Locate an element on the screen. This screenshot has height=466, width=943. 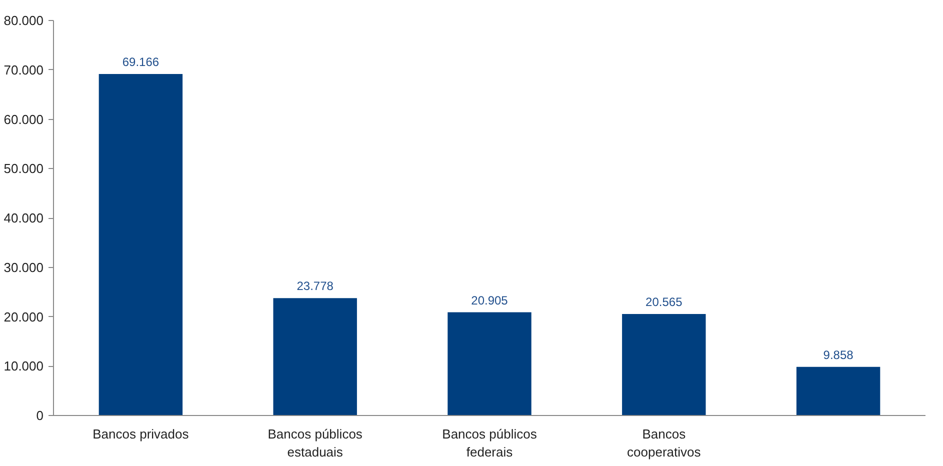
y-tick-label: 40.000 is located at coordinates (24, 218).